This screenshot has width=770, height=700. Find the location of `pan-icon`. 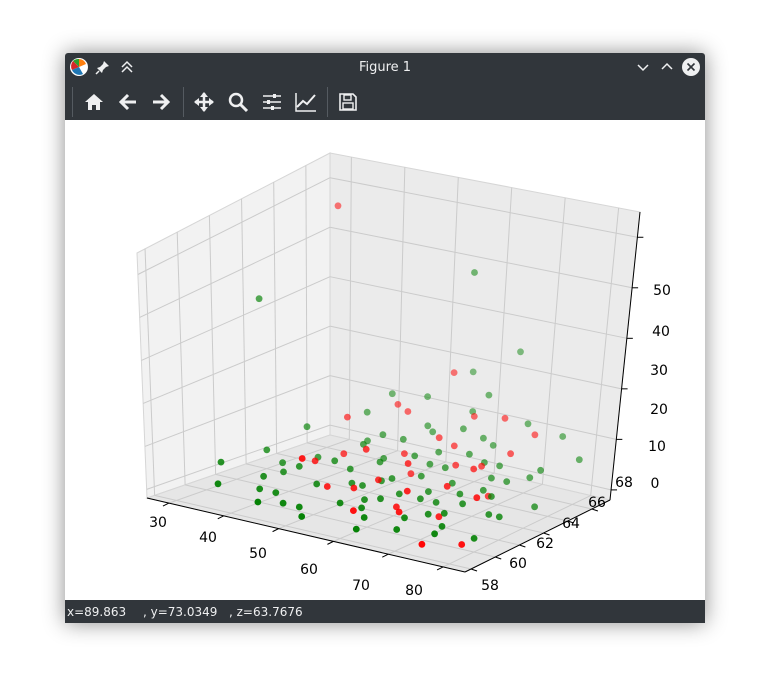

pan-icon is located at coordinates (204, 102).